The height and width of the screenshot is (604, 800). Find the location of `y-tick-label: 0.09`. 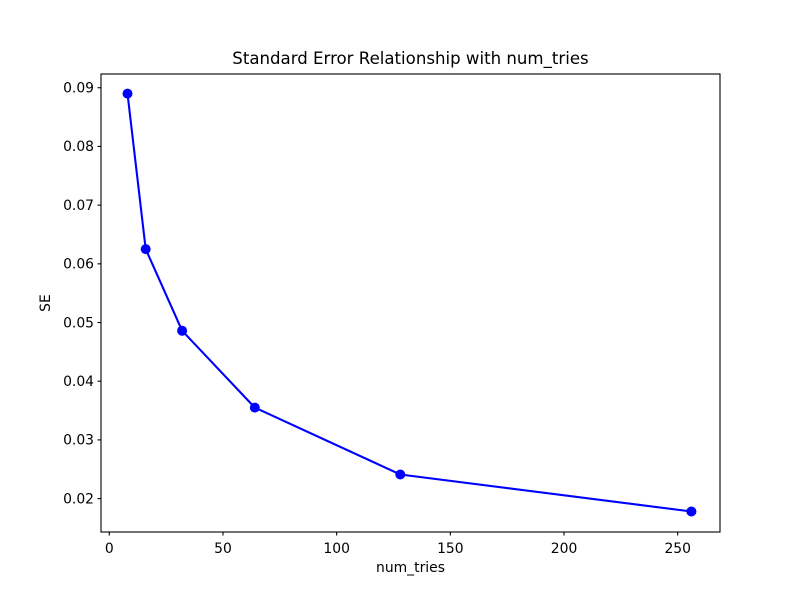

y-tick-label: 0.09 is located at coordinates (78, 89).